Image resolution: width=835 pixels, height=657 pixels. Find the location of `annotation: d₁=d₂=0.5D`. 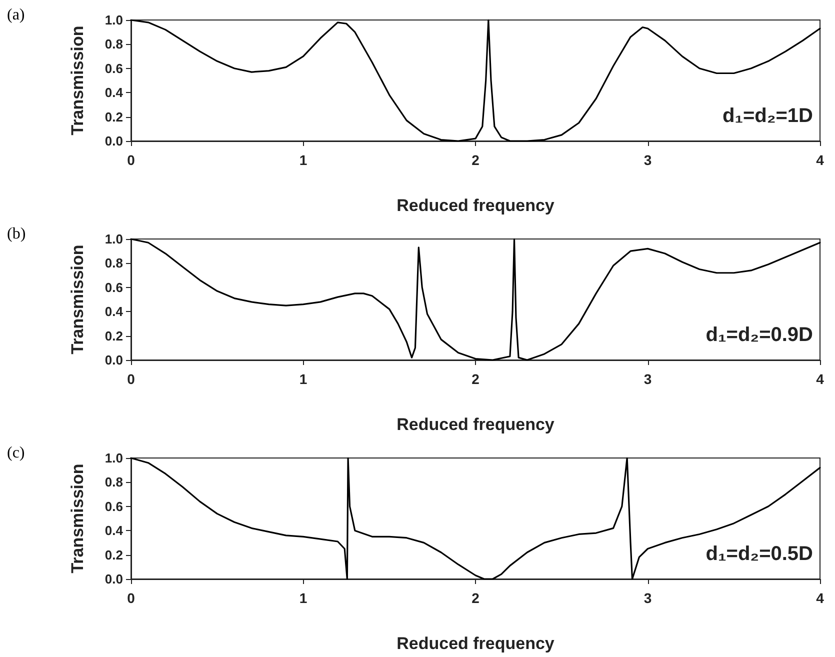

annotation: d₁=d₂=0.5D is located at coordinates (760, 554).